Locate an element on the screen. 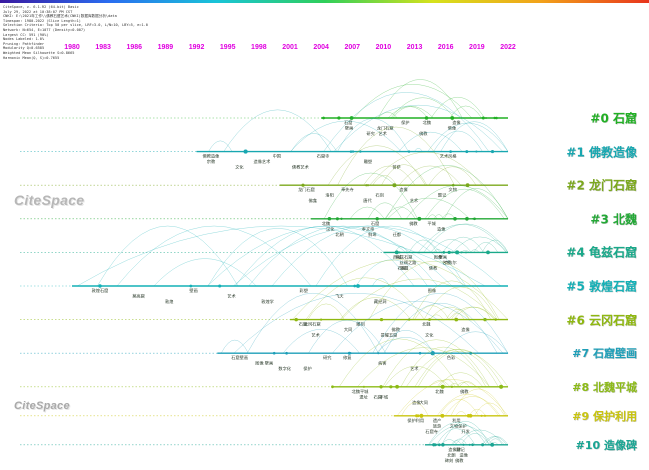 The width and height of the screenshot is (649, 470). keyword-term: 造像 is located at coordinates (464, 454).